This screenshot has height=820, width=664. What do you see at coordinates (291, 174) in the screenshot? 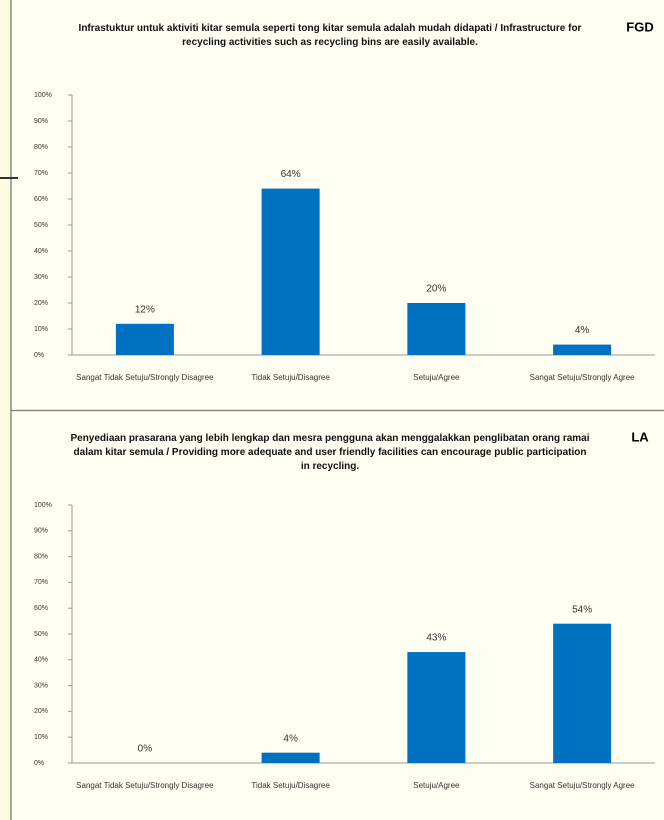
I see `data-label: 64%` at bounding box center [291, 174].